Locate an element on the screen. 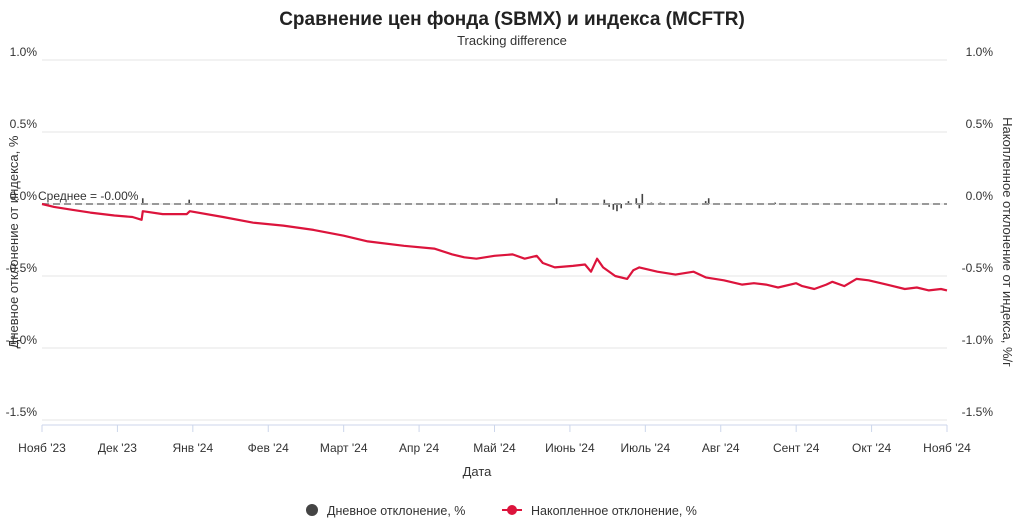 The image size is (1024, 522). x-tick-label: Фев '24 is located at coordinates (268, 448).